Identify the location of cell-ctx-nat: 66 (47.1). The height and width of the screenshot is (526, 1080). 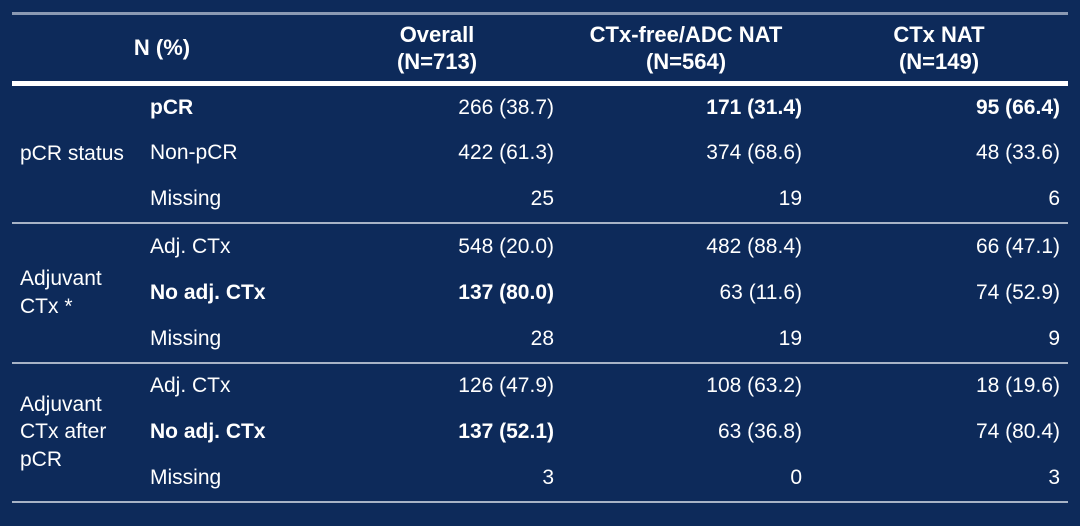
(939, 246).